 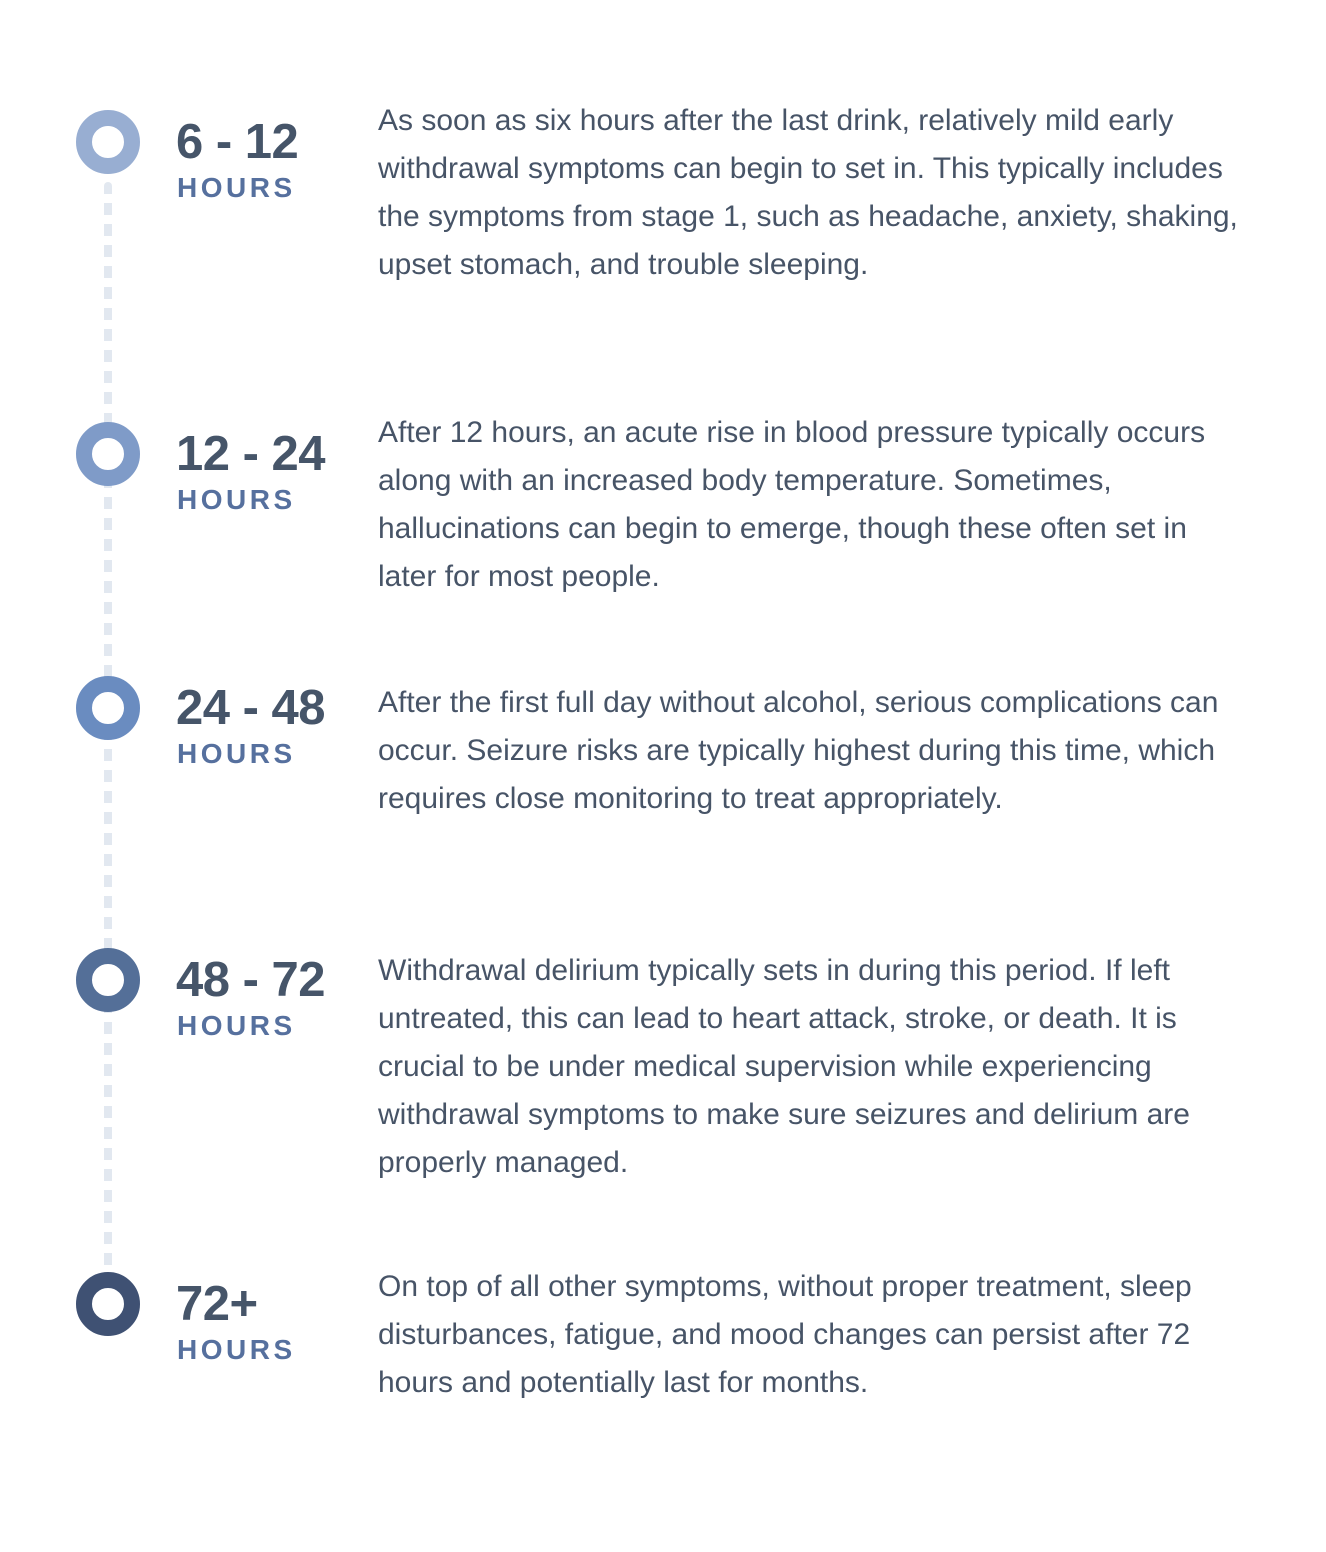 What do you see at coordinates (237, 142) in the screenshot?
I see `time-range: 6 - 12` at bounding box center [237, 142].